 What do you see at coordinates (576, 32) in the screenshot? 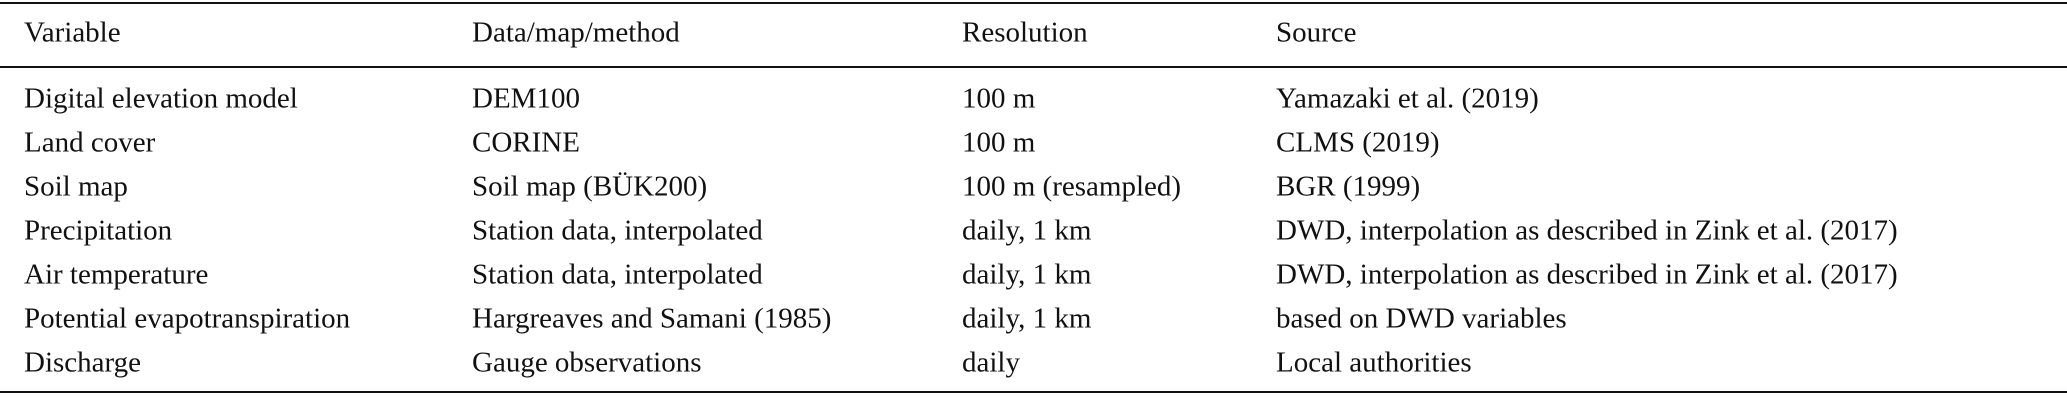
I see `header-cell: Data/map/method` at bounding box center [576, 32].